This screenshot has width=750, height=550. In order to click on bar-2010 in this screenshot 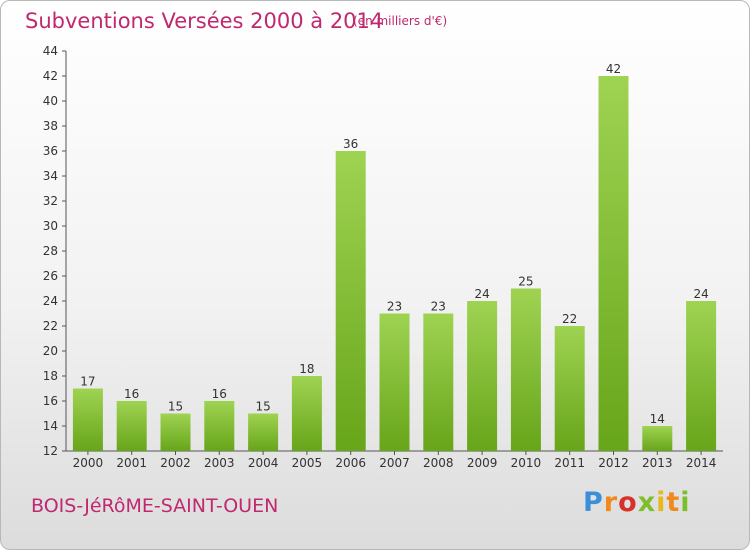, I will do `click(525, 369)`.